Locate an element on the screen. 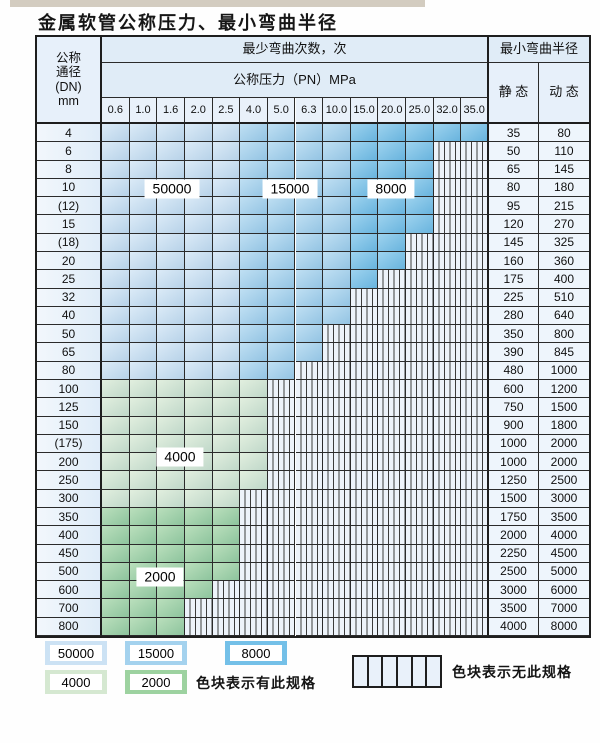 This screenshot has height=743, width=600. legend-swatch-label: 50000 is located at coordinates (76, 653).